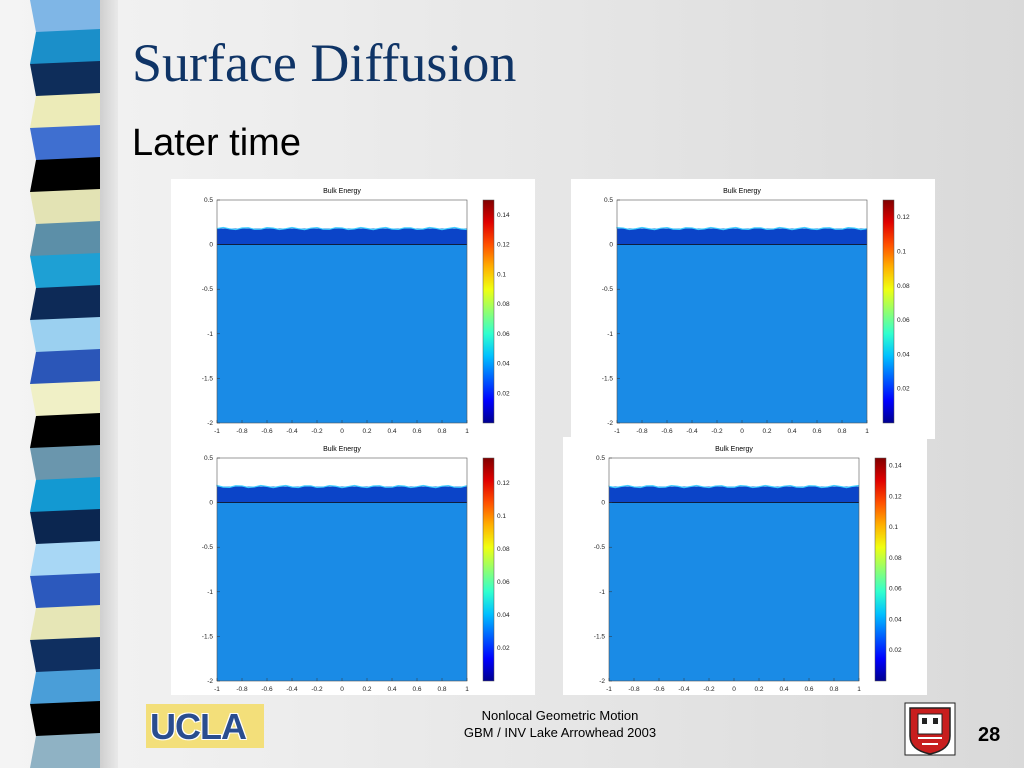 Image resolution: width=1024 pixels, height=768 pixels. Describe the element at coordinates (216, 143) in the screenshot. I see `slide-subtitle: Later time` at that location.